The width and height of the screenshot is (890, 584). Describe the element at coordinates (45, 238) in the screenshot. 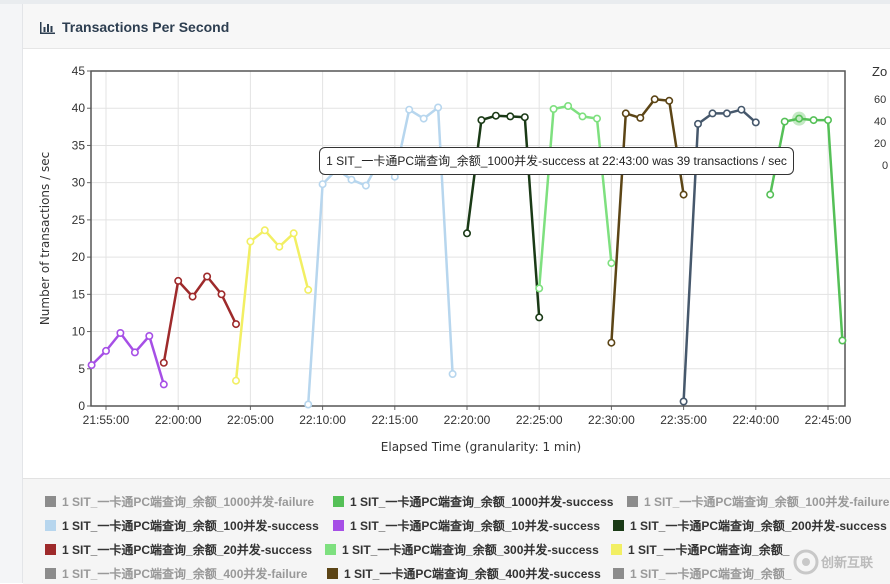

I see `y-axis-label: Number of transactions / sec` at that location.